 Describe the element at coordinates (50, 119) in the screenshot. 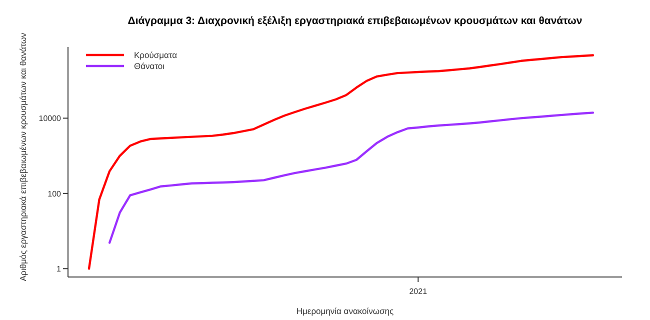

I see `y-tick-label: 10000` at that location.